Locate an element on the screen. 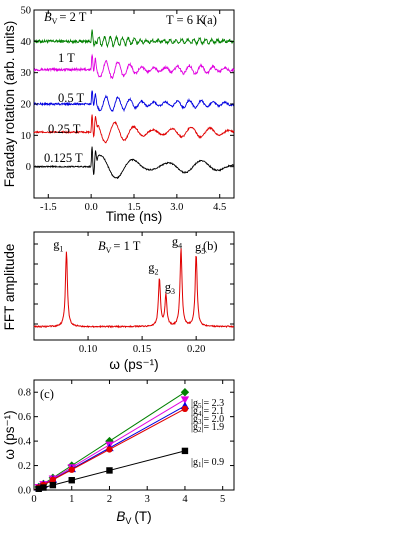  panel-a-temperature-label: T = 6 K is located at coordinates (185, 20).